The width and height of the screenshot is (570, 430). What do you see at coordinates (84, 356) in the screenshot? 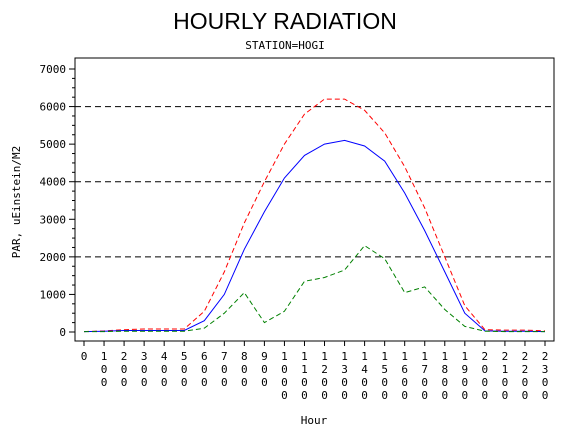
I see `x-tick-label: 0` at bounding box center [84, 356].